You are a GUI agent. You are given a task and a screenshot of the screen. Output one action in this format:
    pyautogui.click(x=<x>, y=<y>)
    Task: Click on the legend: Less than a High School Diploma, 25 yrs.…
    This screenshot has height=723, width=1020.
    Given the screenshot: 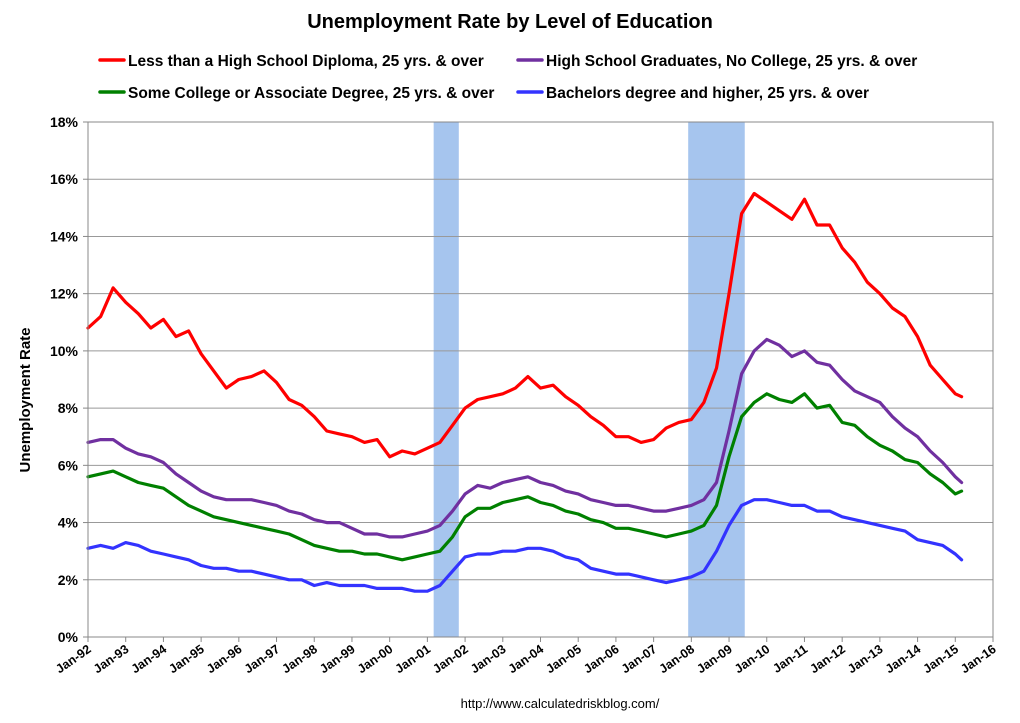 What is the action you would take?
    pyautogui.click(x=507, y=77)
    